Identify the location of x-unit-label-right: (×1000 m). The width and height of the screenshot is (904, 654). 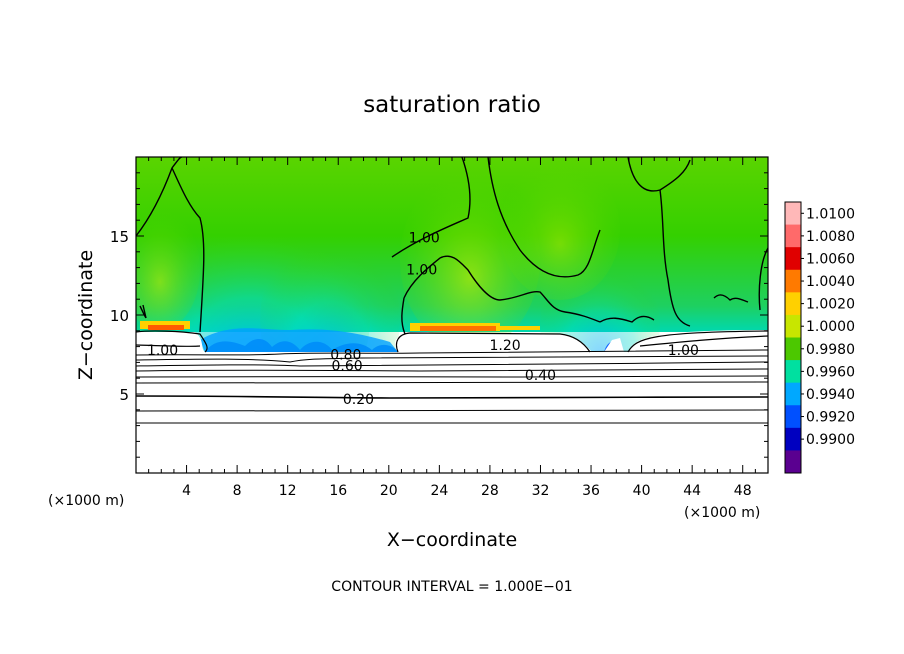
(722, 513).